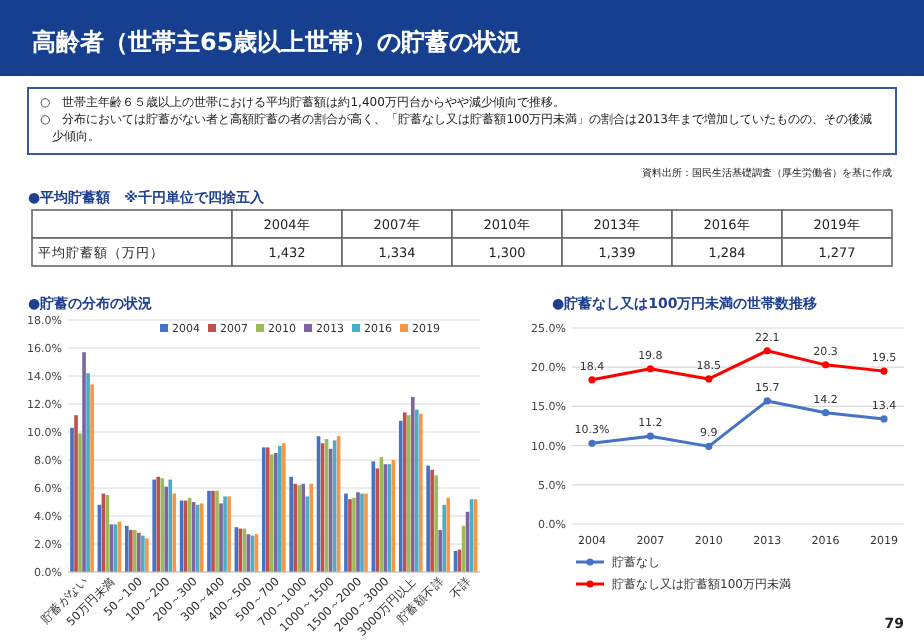 The image size is (924, 640). Describe the element at coordinates (277, 42) in the screenshot. I see `text: 高齢者（世帯主65歳以上世帯）の貯蓄の状況` at that location.